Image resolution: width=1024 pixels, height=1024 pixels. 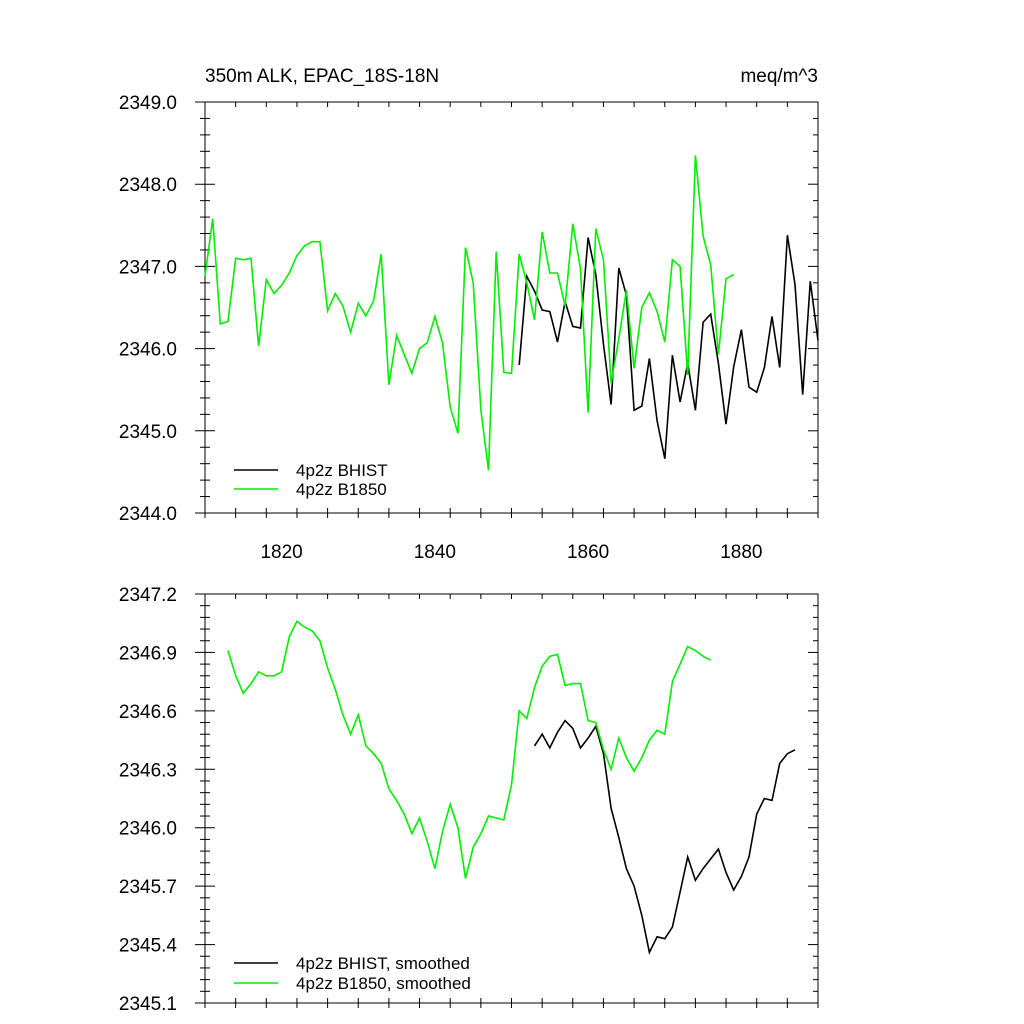 What do you see at coordinates (148, 185) in the screenshot?
I see `y-tick-label: 2348.0` at bounding box center [148, 185].